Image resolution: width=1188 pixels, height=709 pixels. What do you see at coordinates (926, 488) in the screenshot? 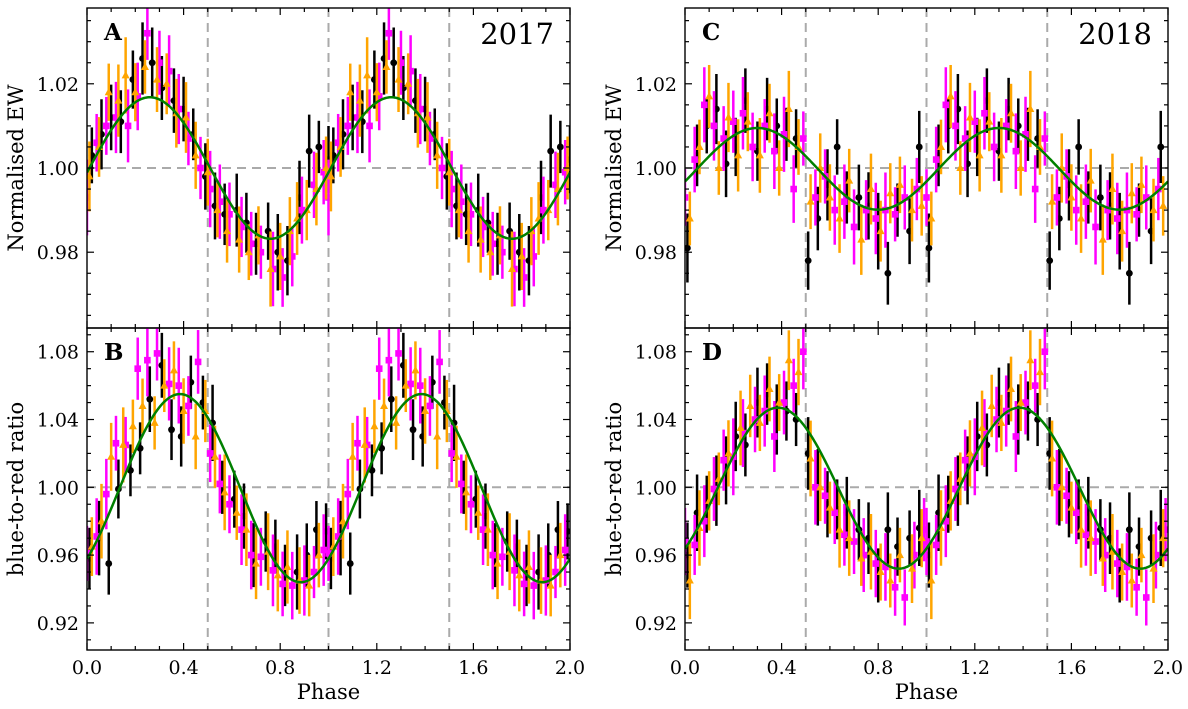
I see `fit-curve` at bounding box center [926, 488].